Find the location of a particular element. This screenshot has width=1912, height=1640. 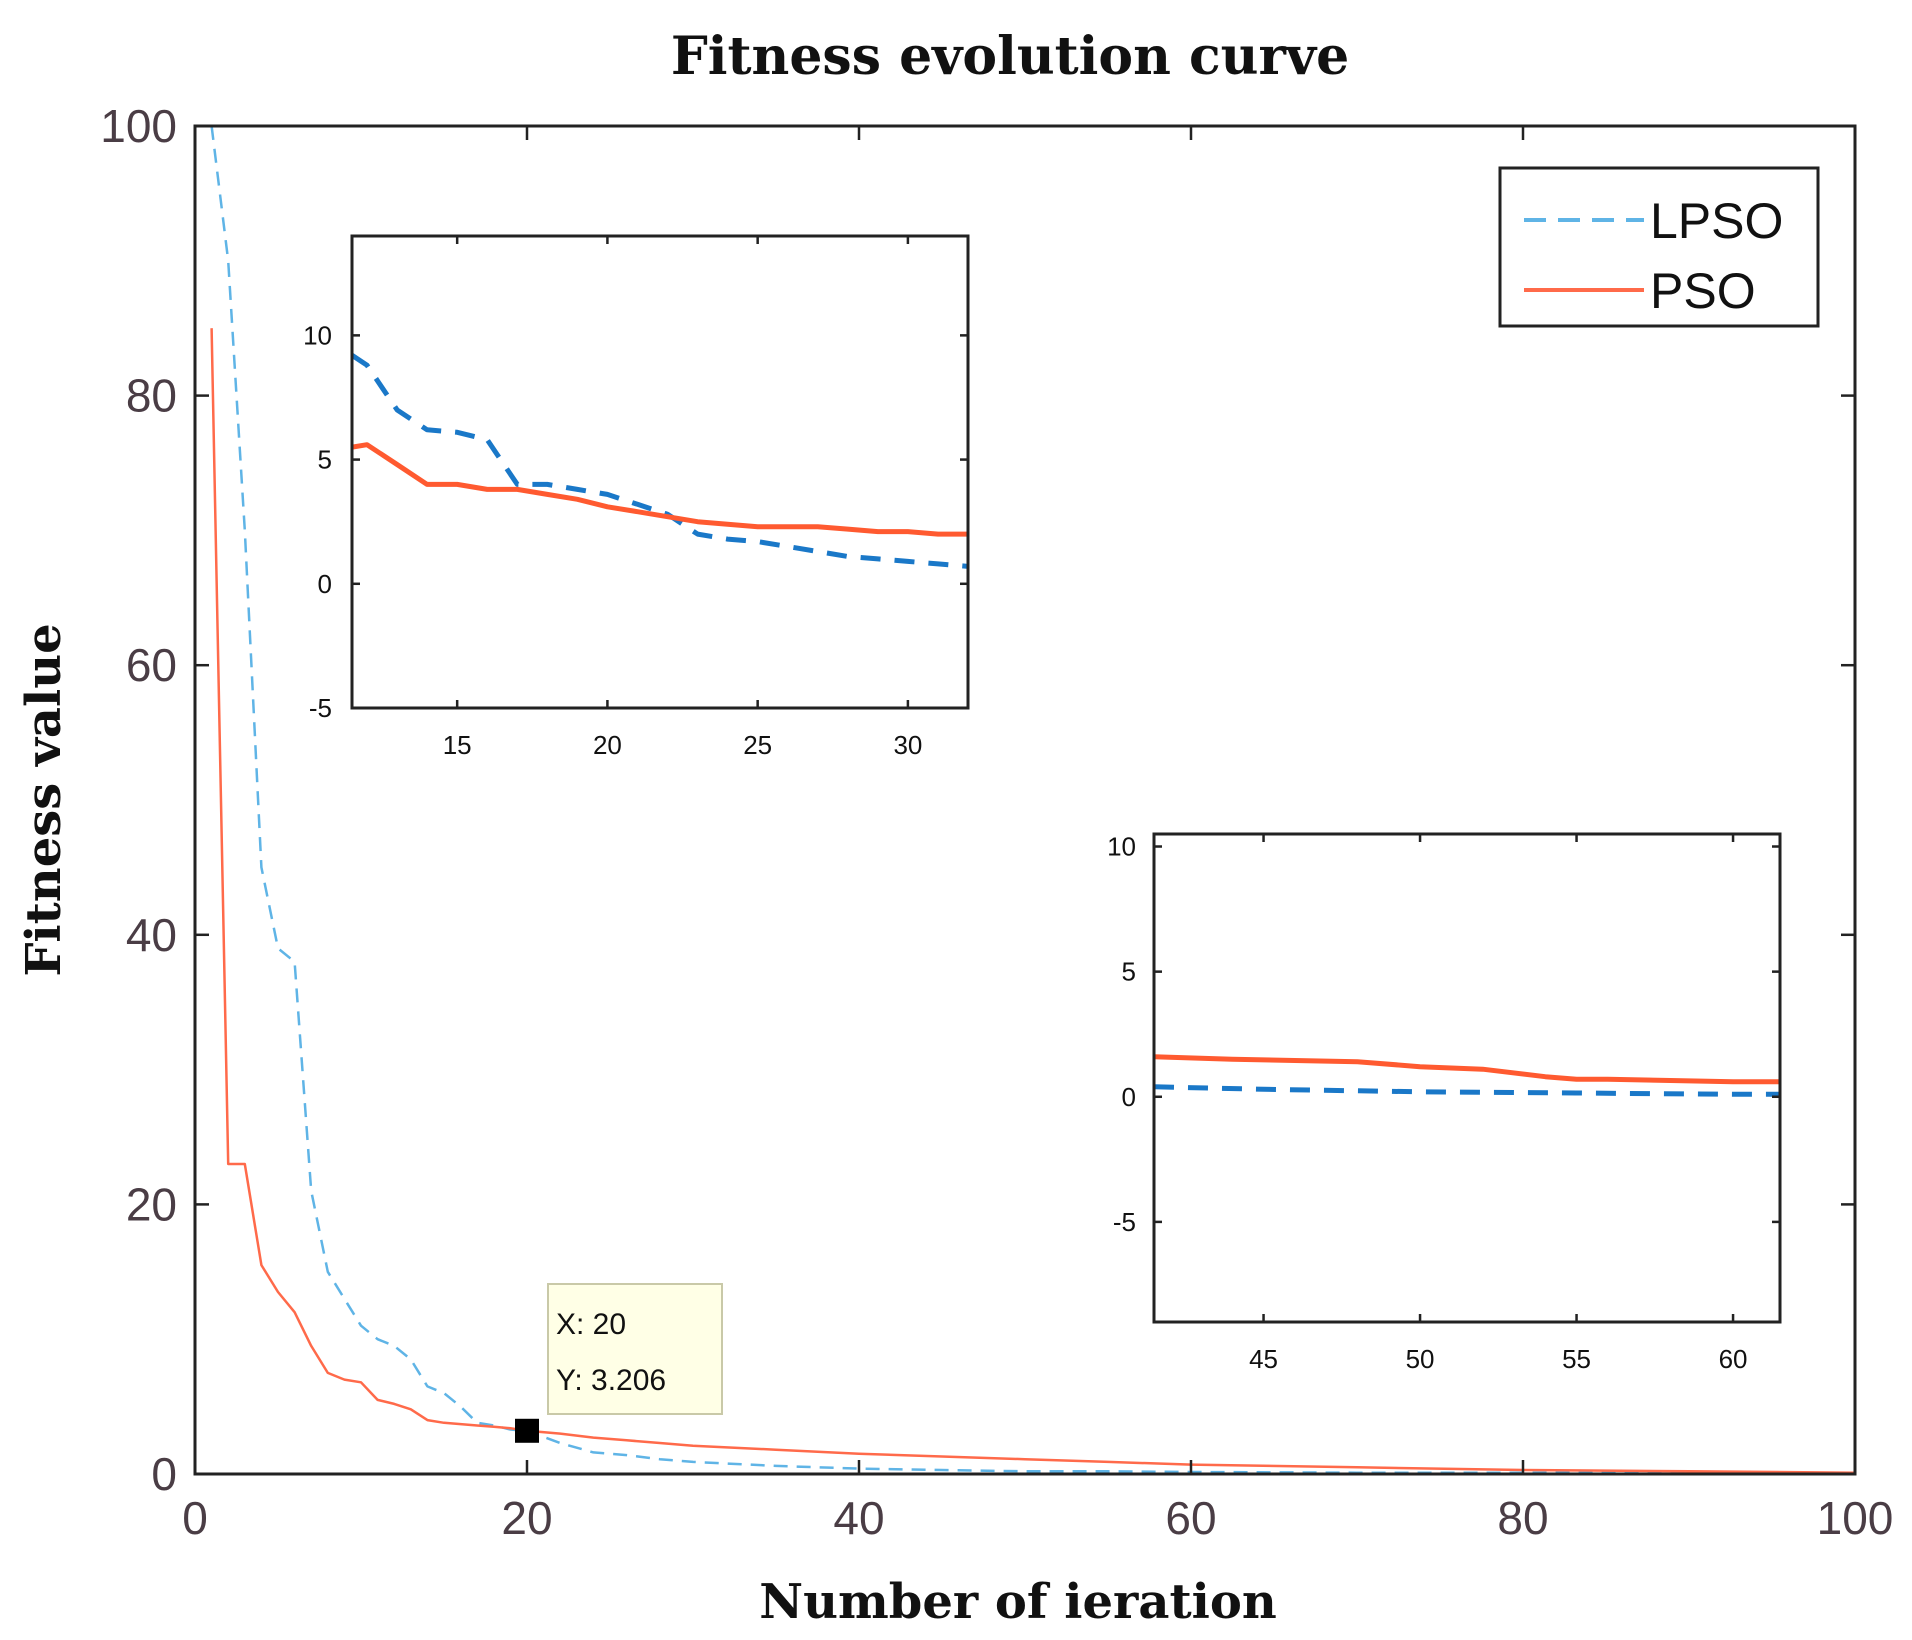

inset-bottom-axes-frame is located at coordinates (1467, 1078).